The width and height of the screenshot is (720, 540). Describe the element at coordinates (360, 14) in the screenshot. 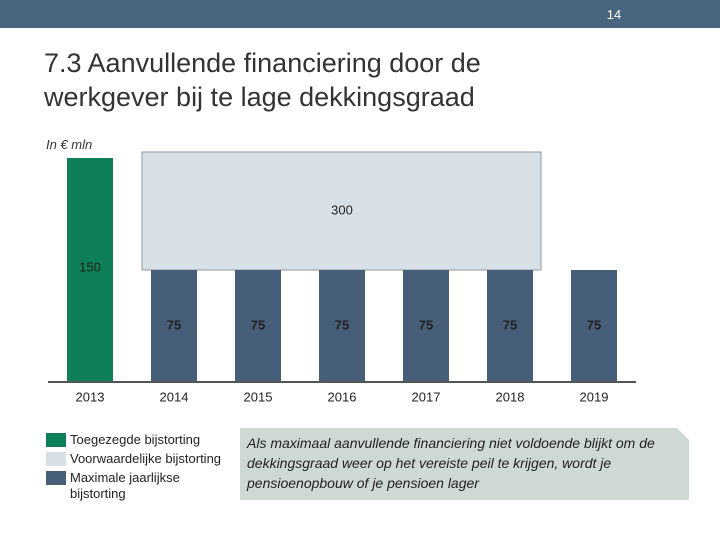

I see `header-bar: 14` at that location.